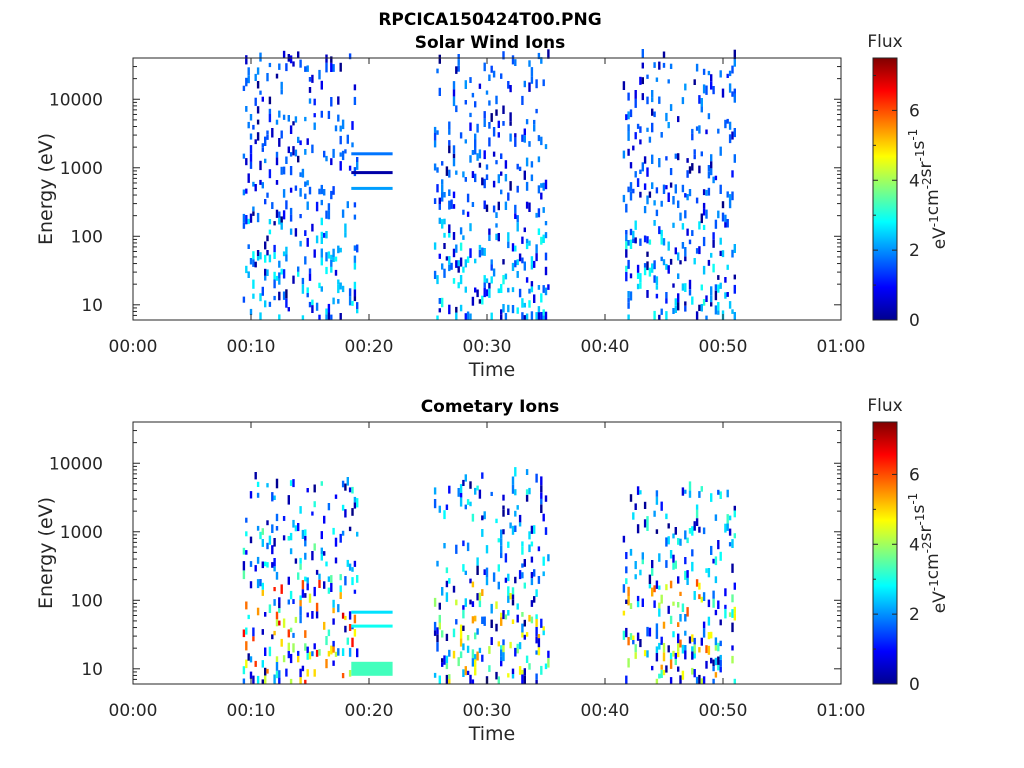 The width and height of the screenshot is (1024, 768). Describe the element at coordinates (914, 251) in the screenshot. I see `panel1-colorbar-tick-label: 2` at that location.